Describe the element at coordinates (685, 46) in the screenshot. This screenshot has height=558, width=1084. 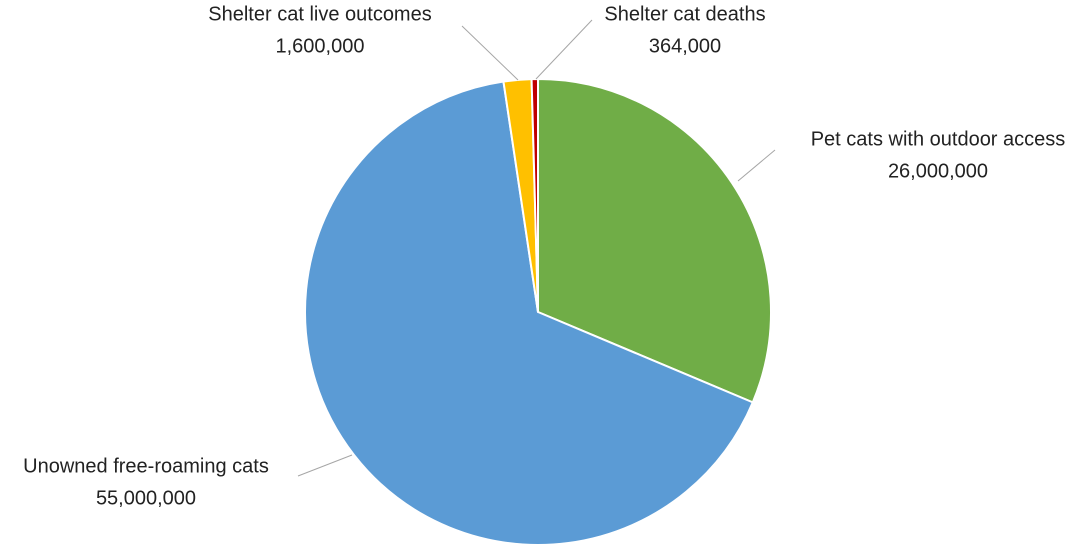
I see `slice-value-label: 364,000` at that location.